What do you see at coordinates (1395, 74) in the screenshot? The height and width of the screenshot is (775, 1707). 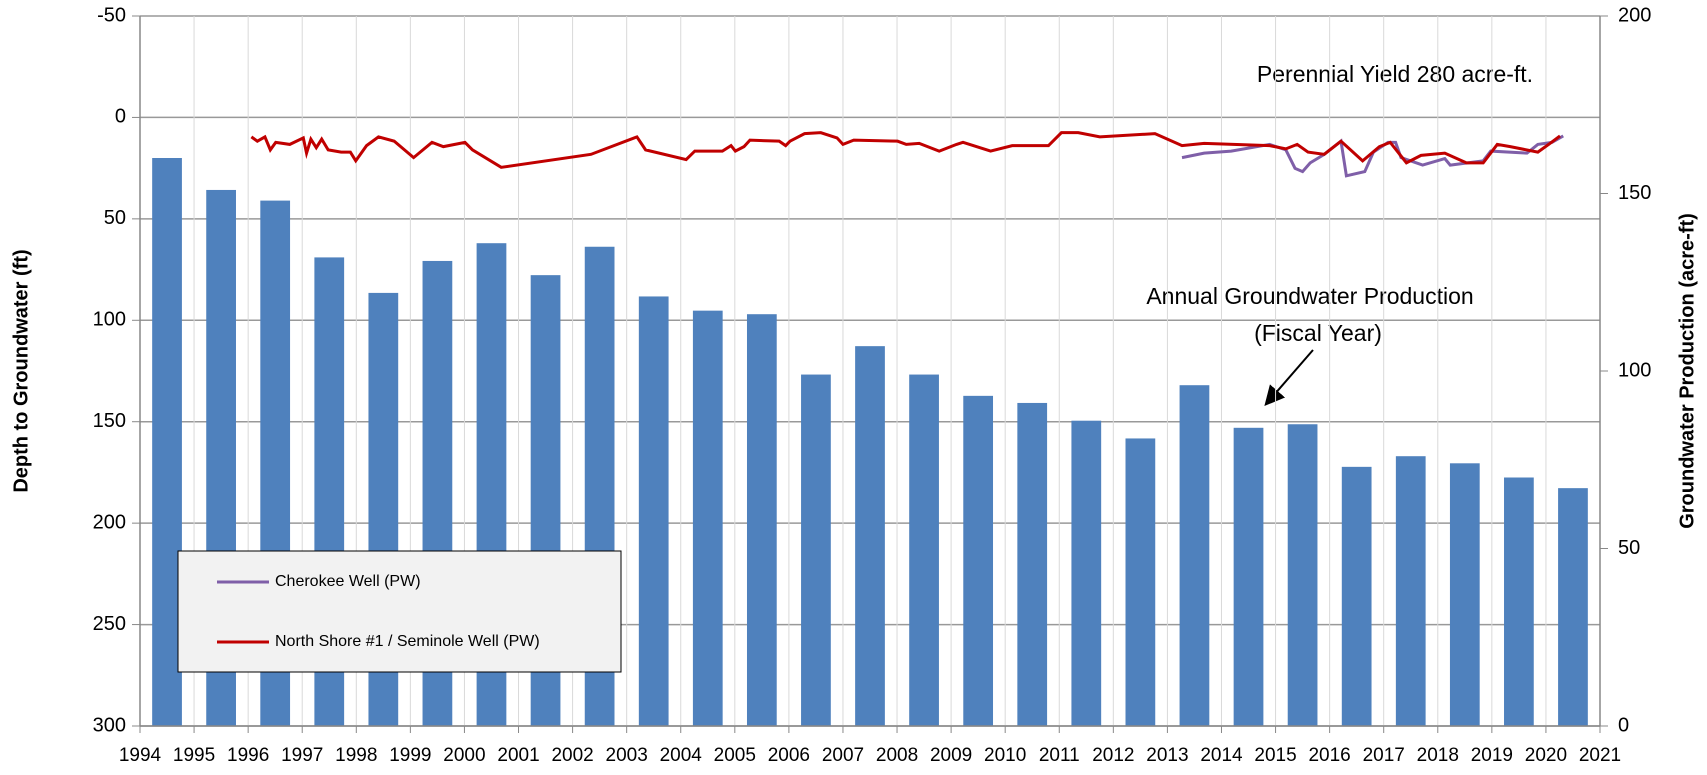 I see `annotation: Perennial Yield 280 acre-ft.` at bounding box center [1395, 74].